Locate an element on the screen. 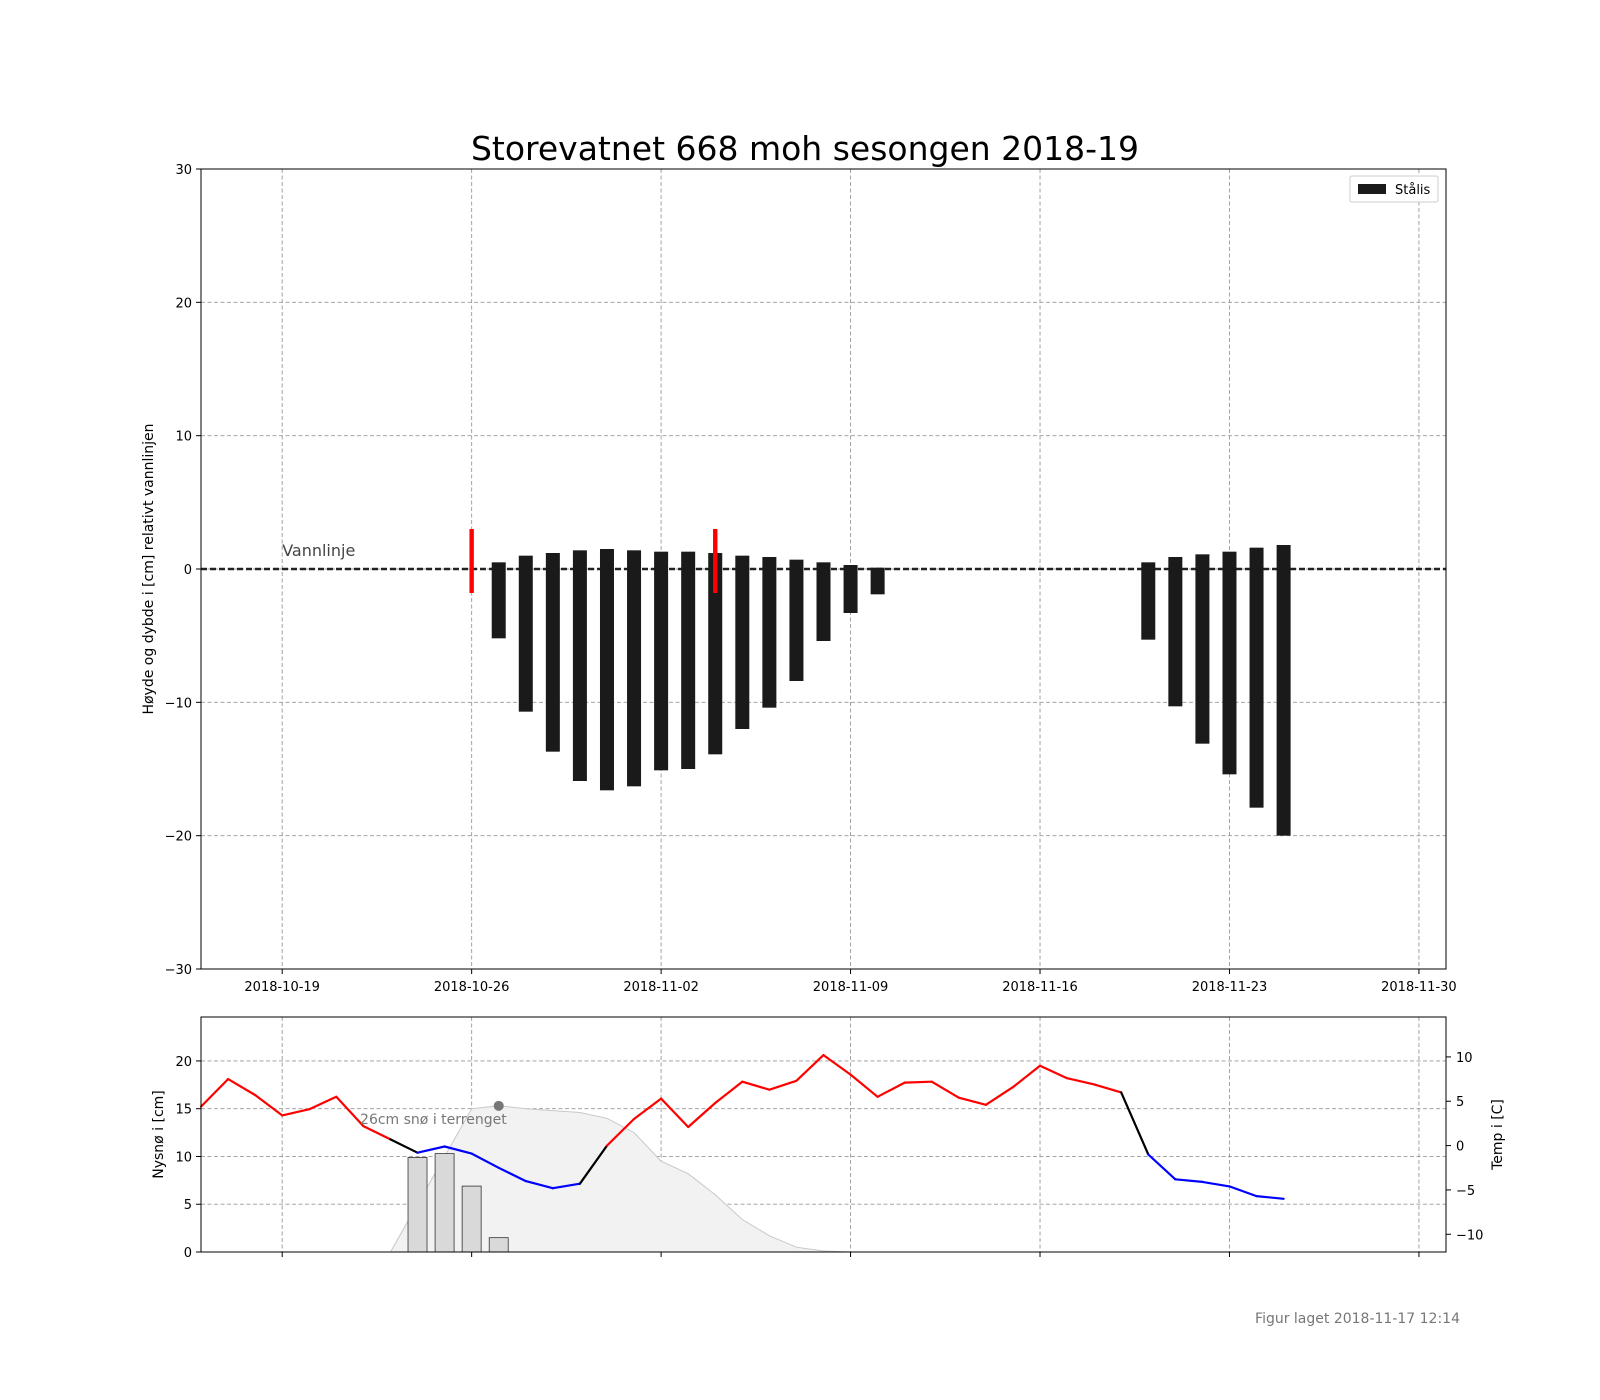 The height and width of the screenshot is (1400, 1600). snow-annotation-dot is located at coordinates (498, 1105).